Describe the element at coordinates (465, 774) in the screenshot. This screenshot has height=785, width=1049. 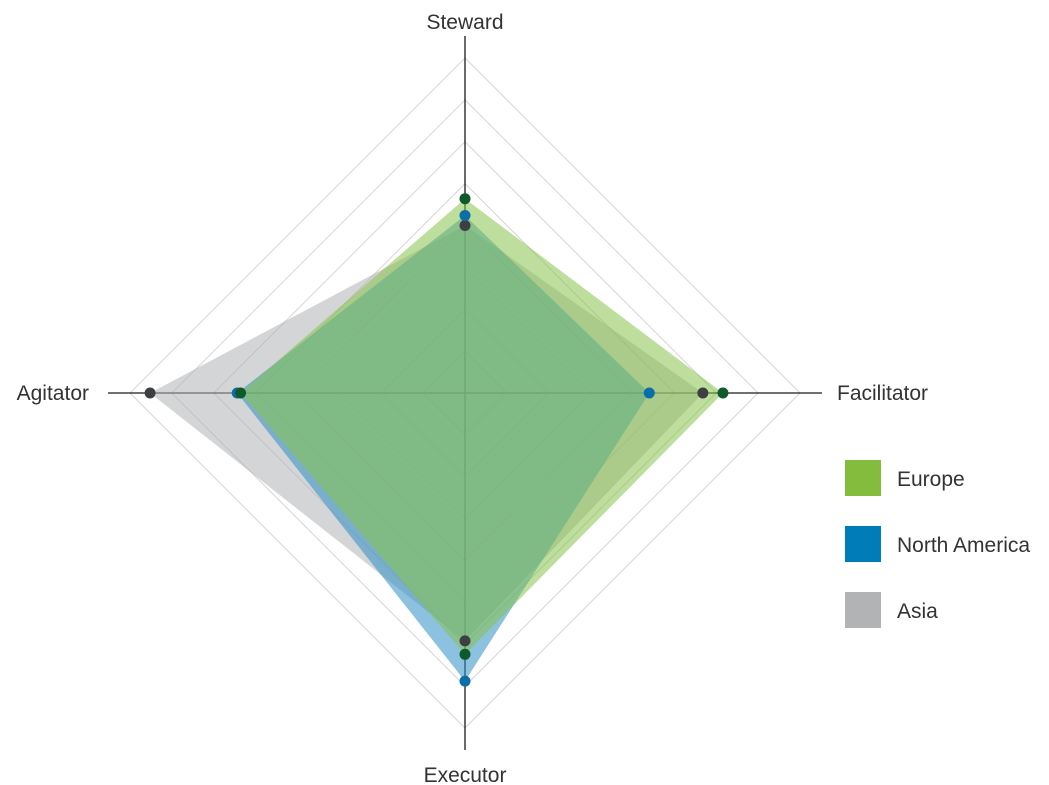
I see `axis-label-executor: Executor` at that location.